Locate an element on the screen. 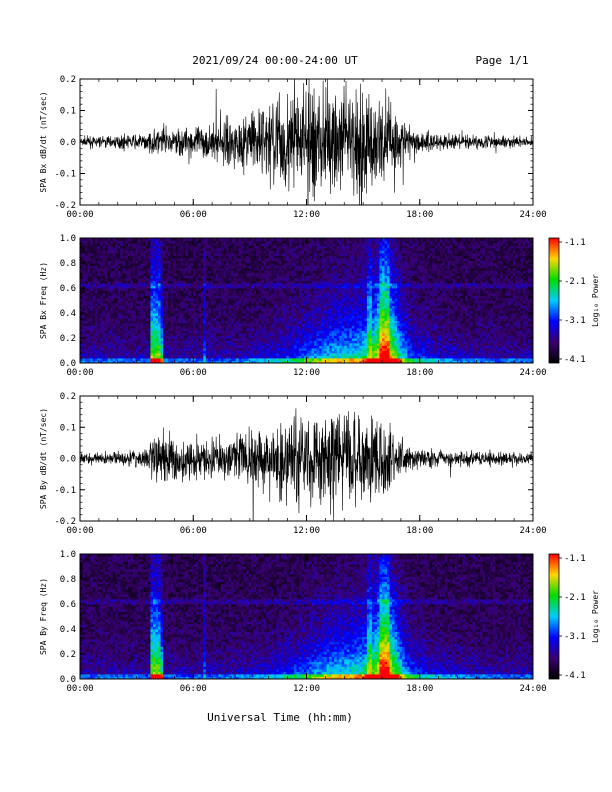 This screenshot has height=792, width=612. y-axis-label: SPA By Freq (Hz) is located at coordinates (43, 616).